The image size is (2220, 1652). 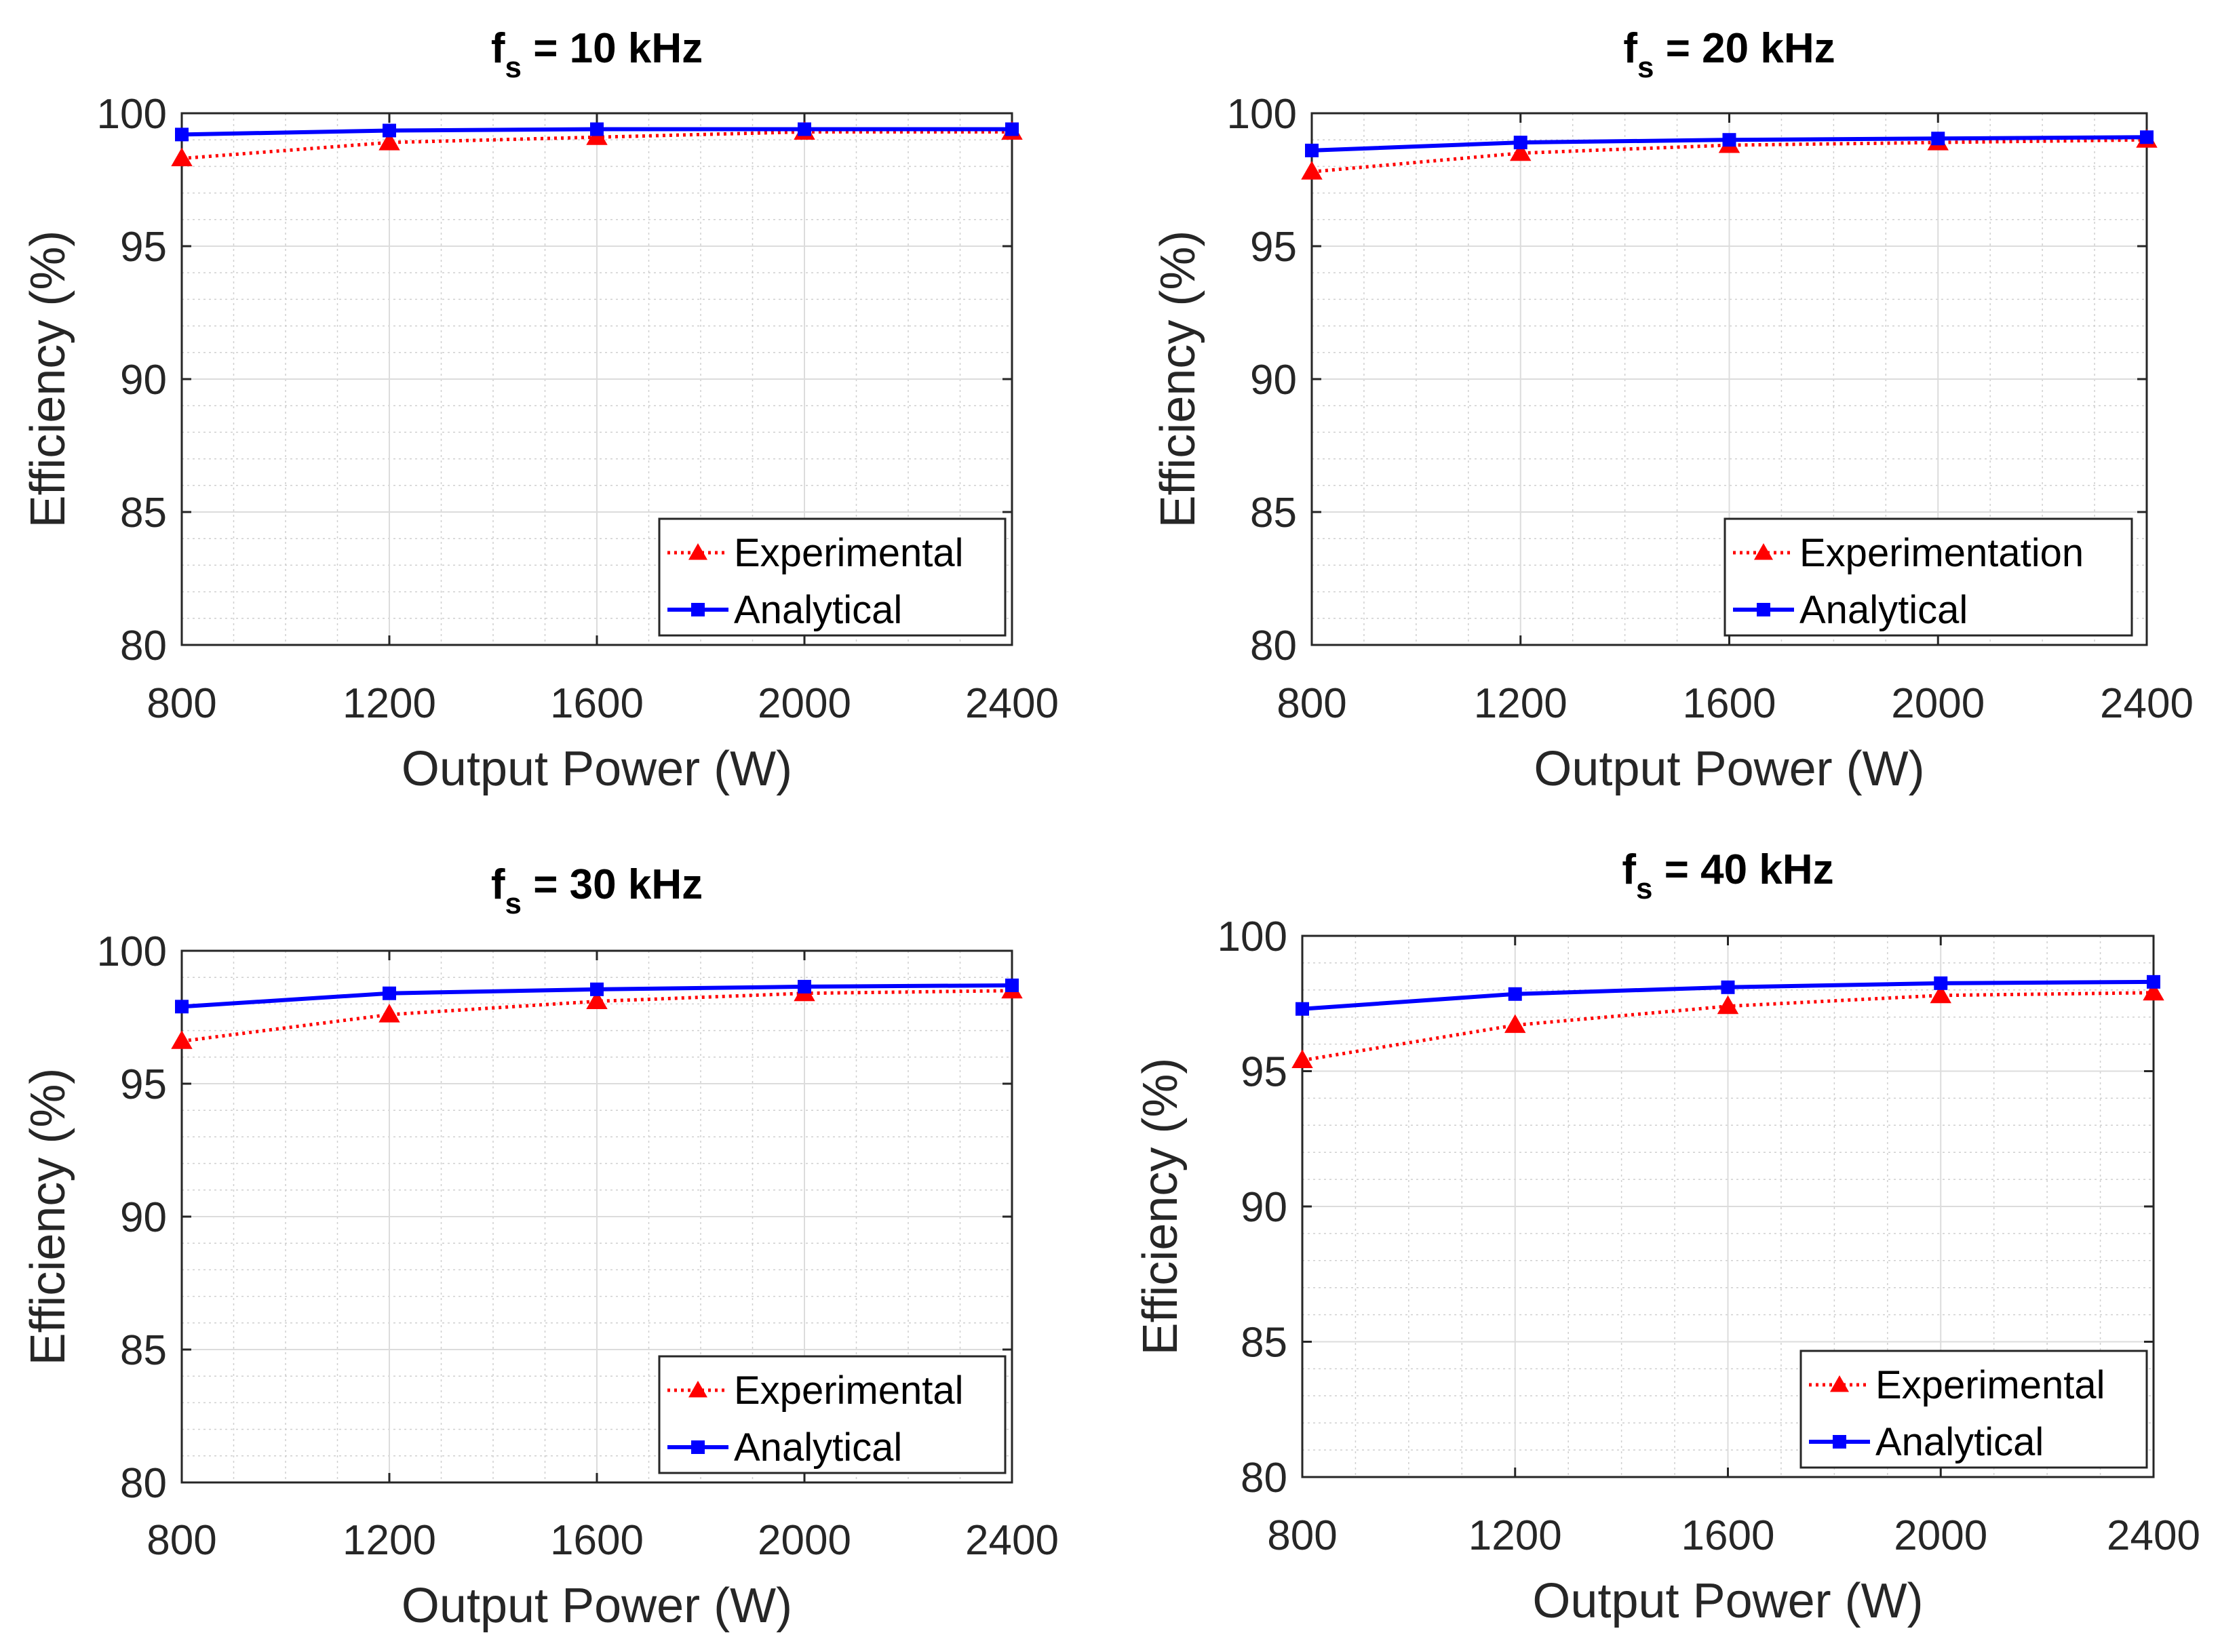 I want to click on chart-title: fs = 40 kHz, so click(x=1727, y=875).